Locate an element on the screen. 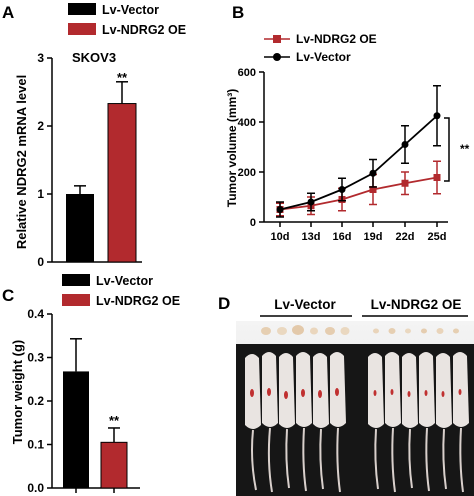 The image size is (474, 496). panel-c-legend-oe: Lv-NDRG2 OE is located at coordinates (138, 301).